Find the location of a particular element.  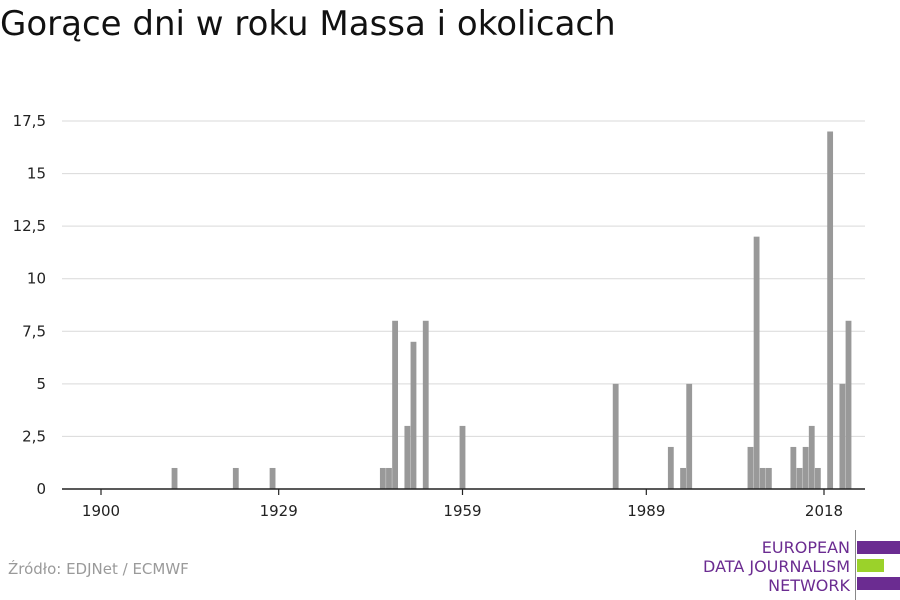

logo-bar-purple-bottom is located at coordinates (878, 583).